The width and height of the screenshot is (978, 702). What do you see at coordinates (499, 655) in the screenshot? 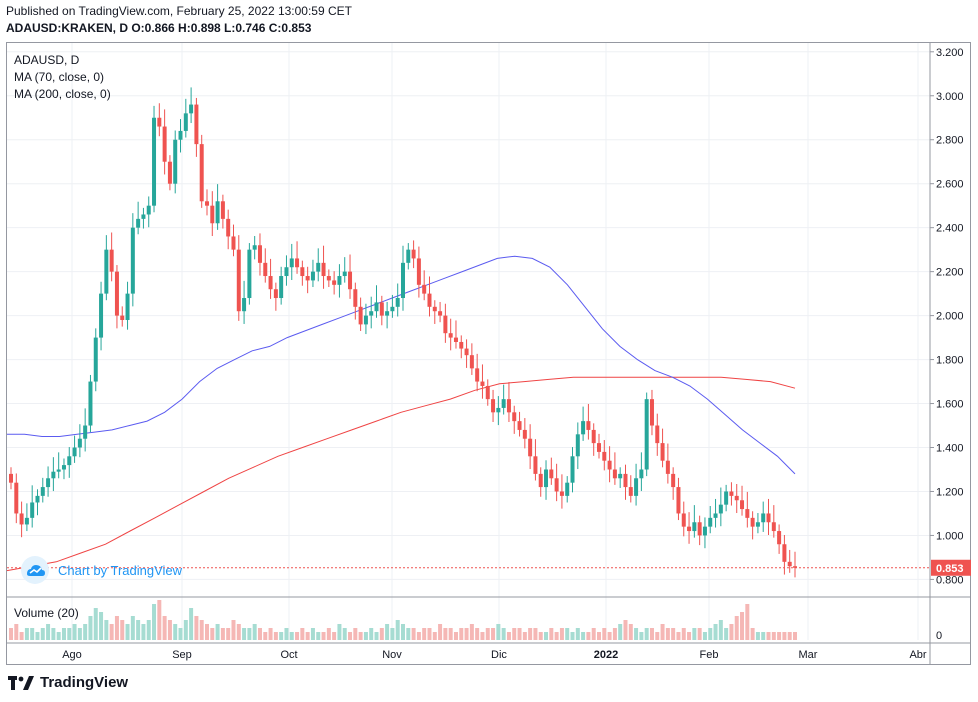
I see `time-tick-label: Dic` at bounding box center [499, 655].